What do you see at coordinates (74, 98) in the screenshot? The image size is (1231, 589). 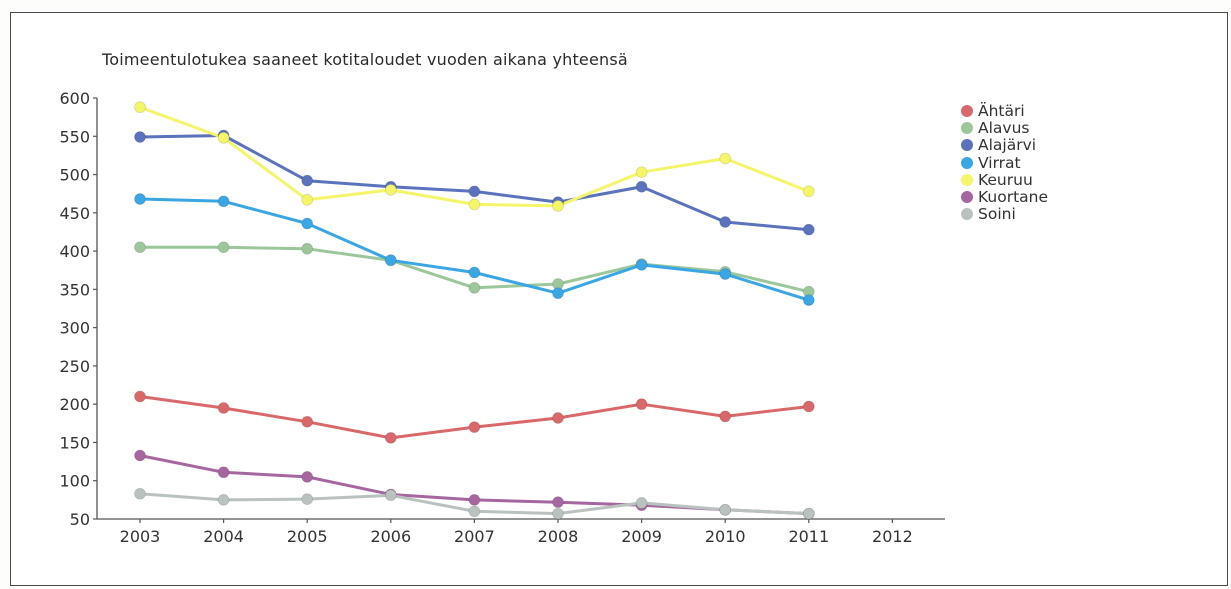 I see `y-tick-label: 600` at bounding box center [74, 98].